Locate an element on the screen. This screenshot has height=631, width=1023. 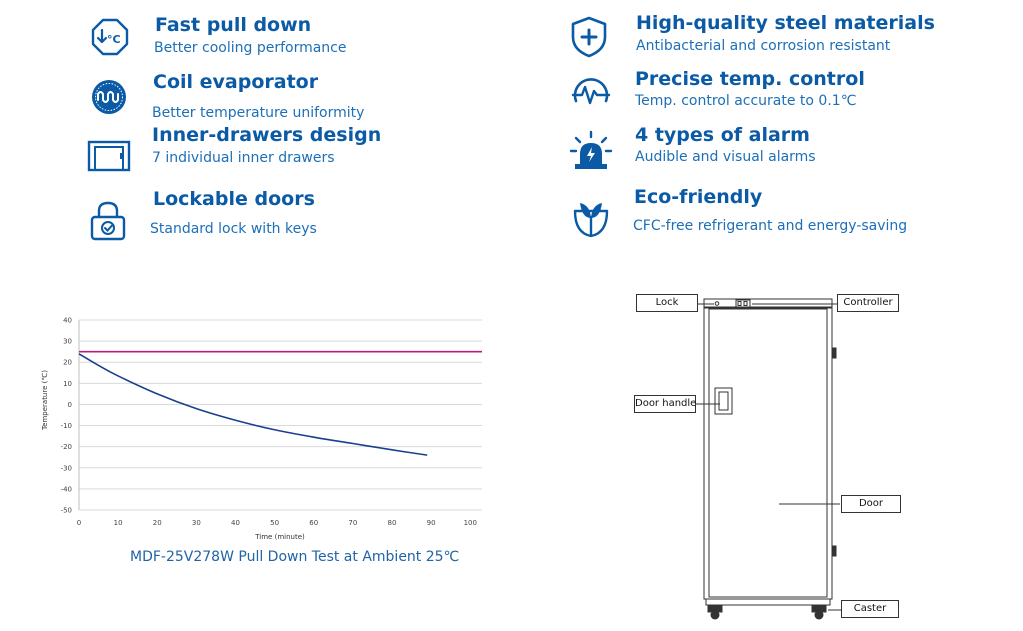
lock-keyhole is located at coordinates (717, 303).